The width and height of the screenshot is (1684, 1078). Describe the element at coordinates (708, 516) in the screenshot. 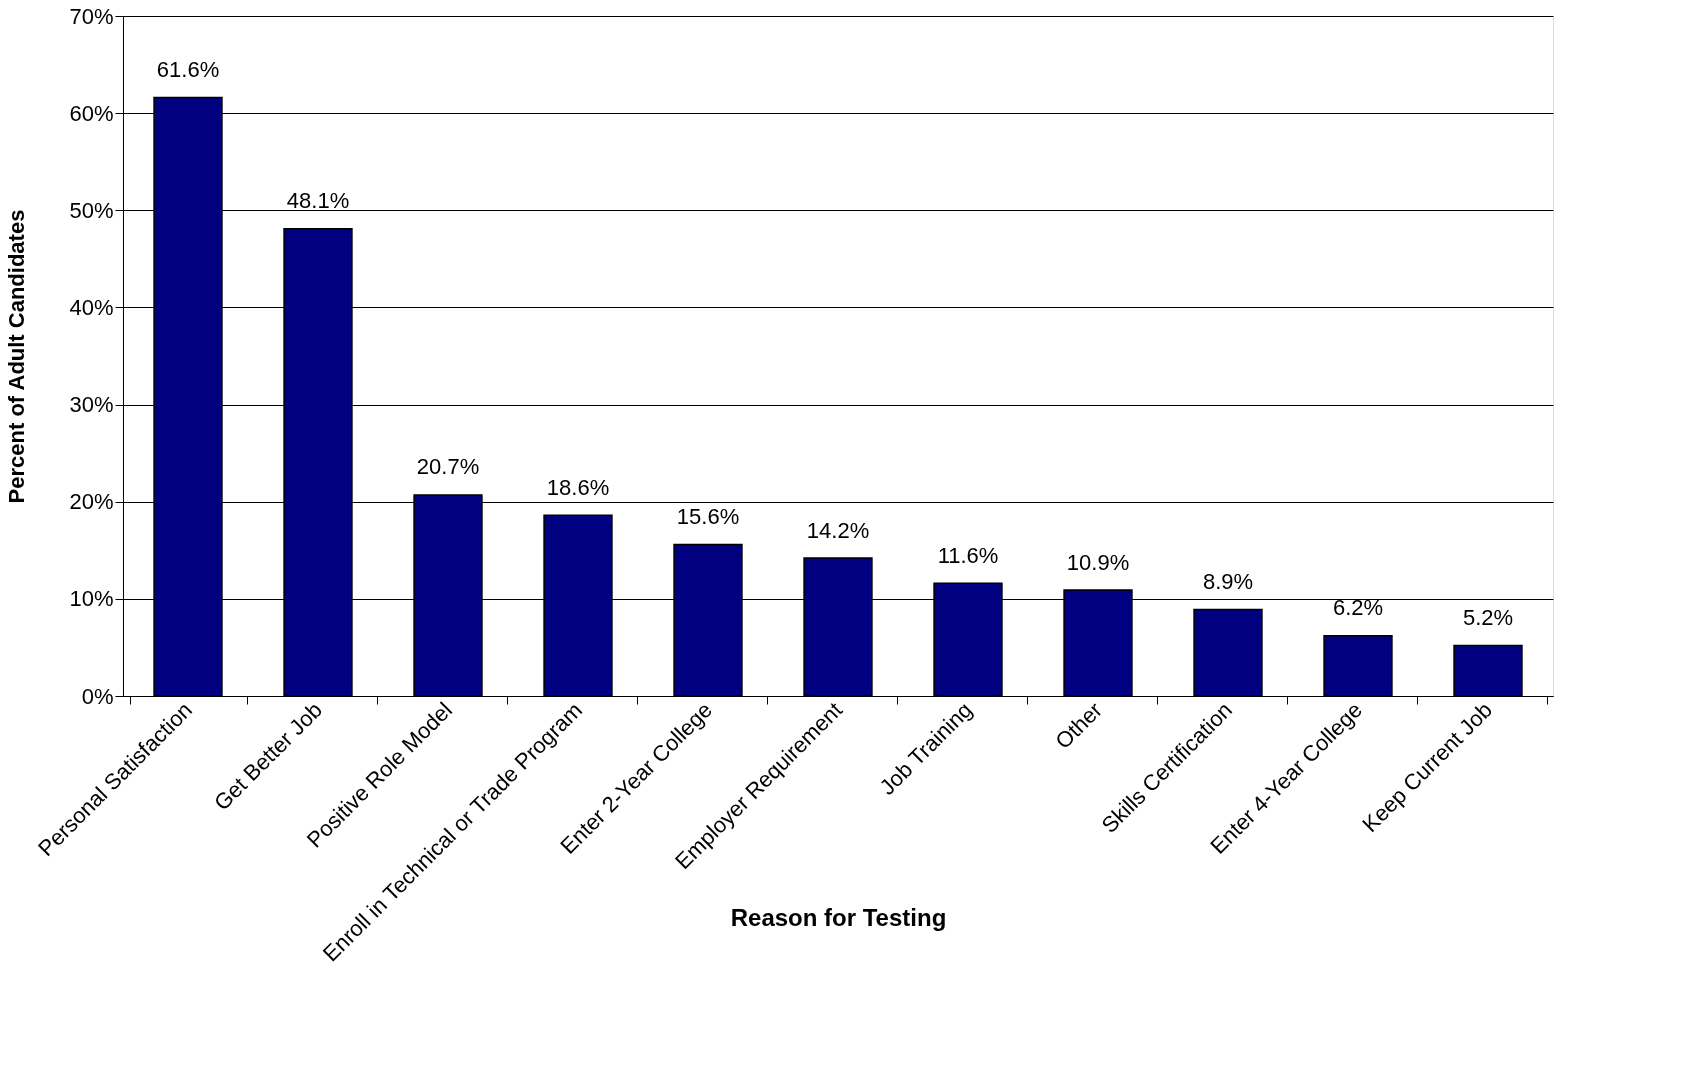

I see `data-label: 15.6%` at that location.